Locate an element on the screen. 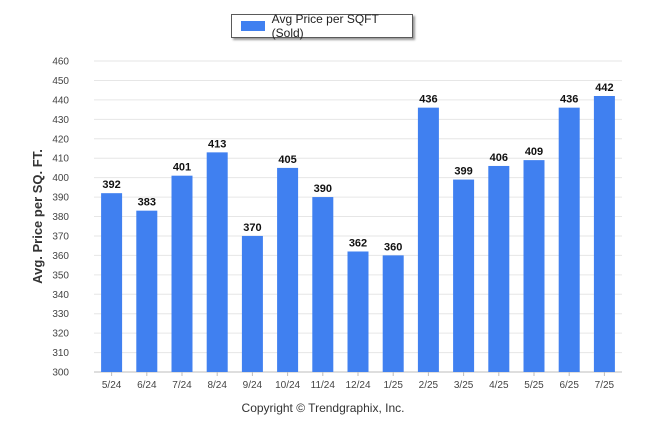  legend-swatch is located at coordinates (253, 26).